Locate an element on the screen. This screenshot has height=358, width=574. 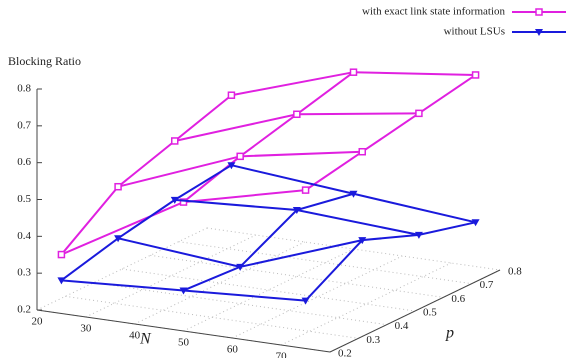
z-tick-label: 0.6 is located at coordinates (24, 162).